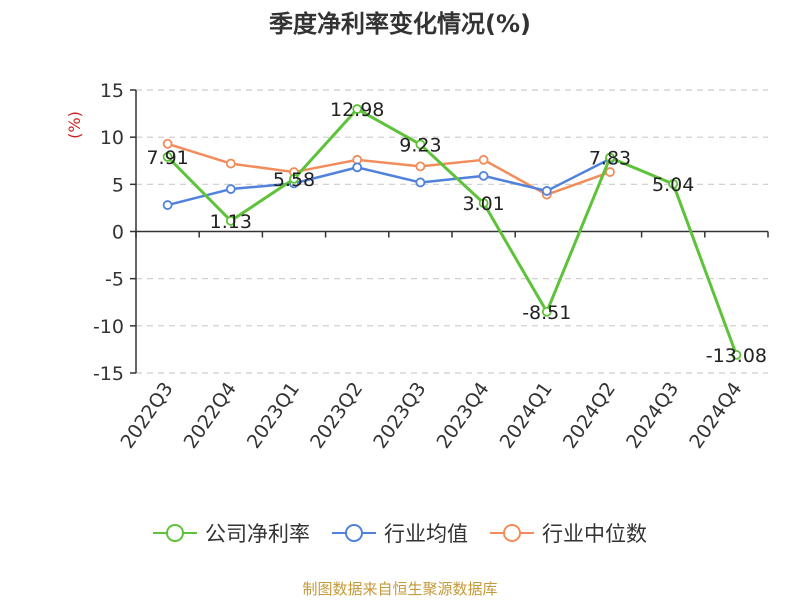 The height and width of the screenshot is (600, 800). I want to click on x-tick-label: 2024Q4, so click(715, 415).